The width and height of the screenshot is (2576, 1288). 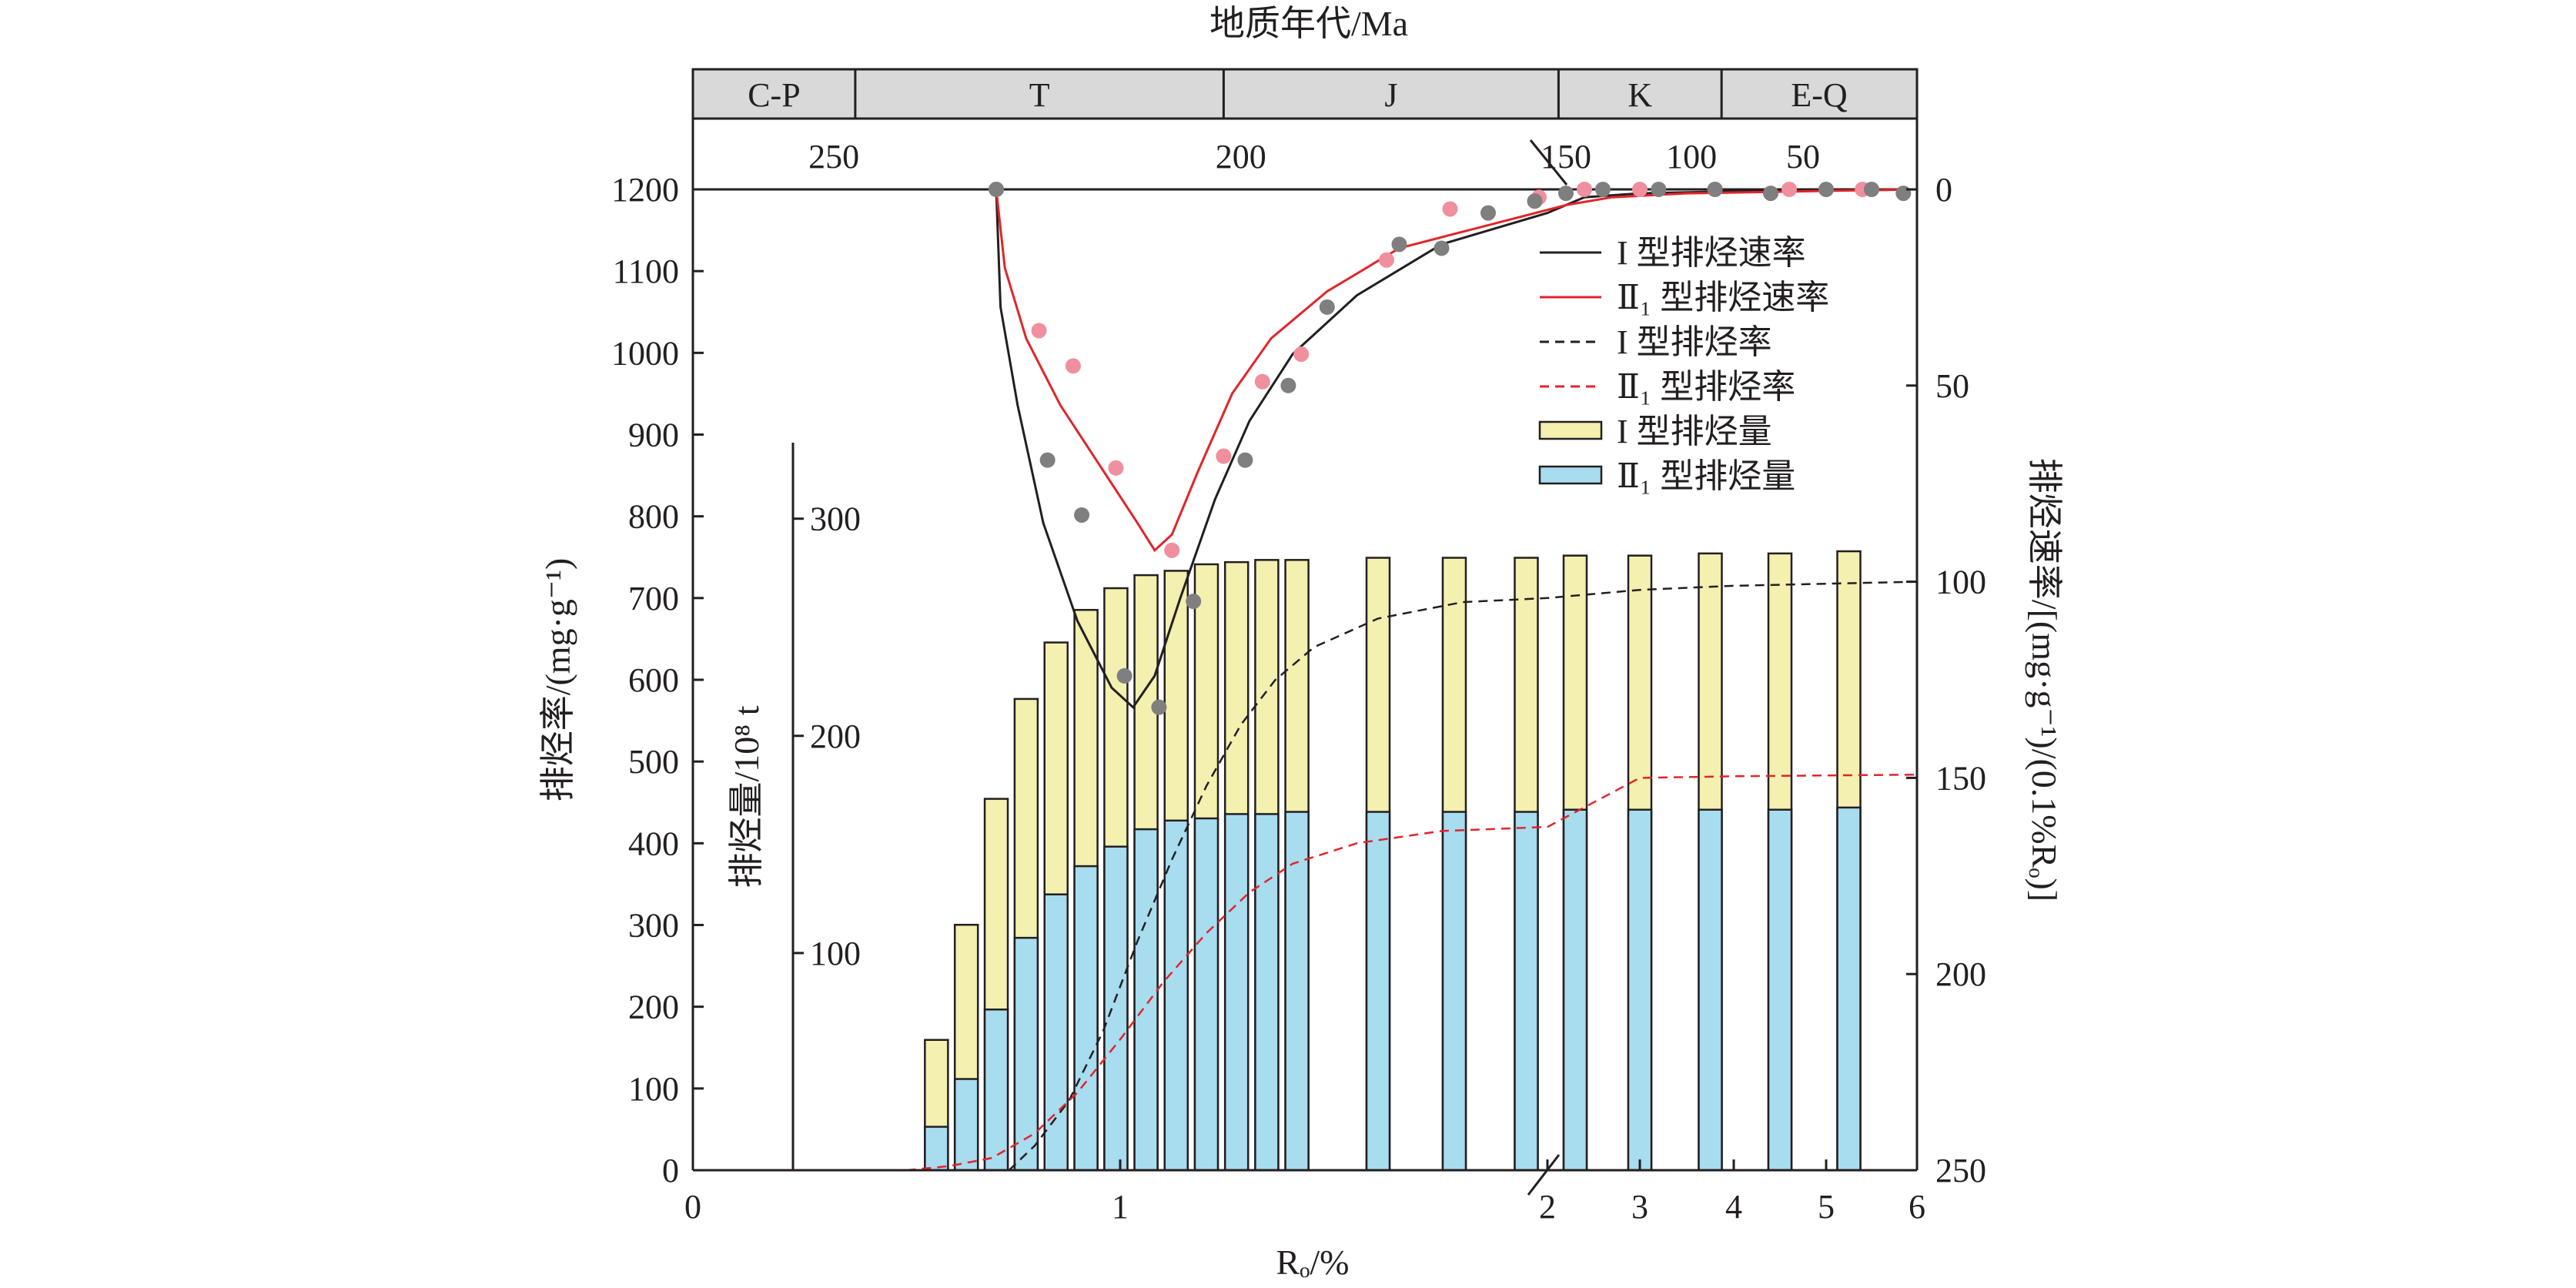 What do you see at coordinates (1694, 342) in the screenshot?
I see `legend-entry-label: I 型排烃率` at bounding box center [1694, 342].